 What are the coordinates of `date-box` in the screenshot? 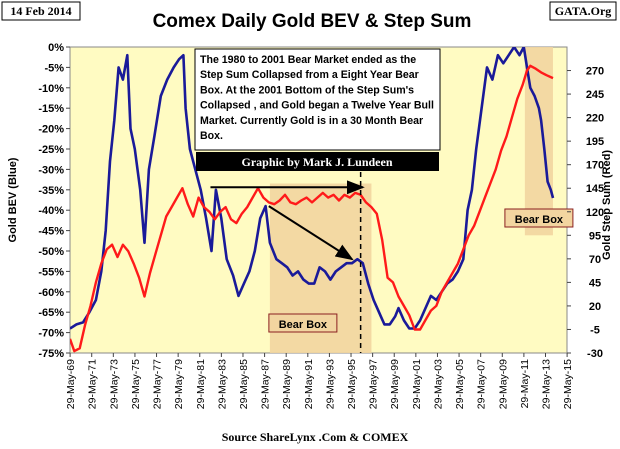 It's located at (41, 11).